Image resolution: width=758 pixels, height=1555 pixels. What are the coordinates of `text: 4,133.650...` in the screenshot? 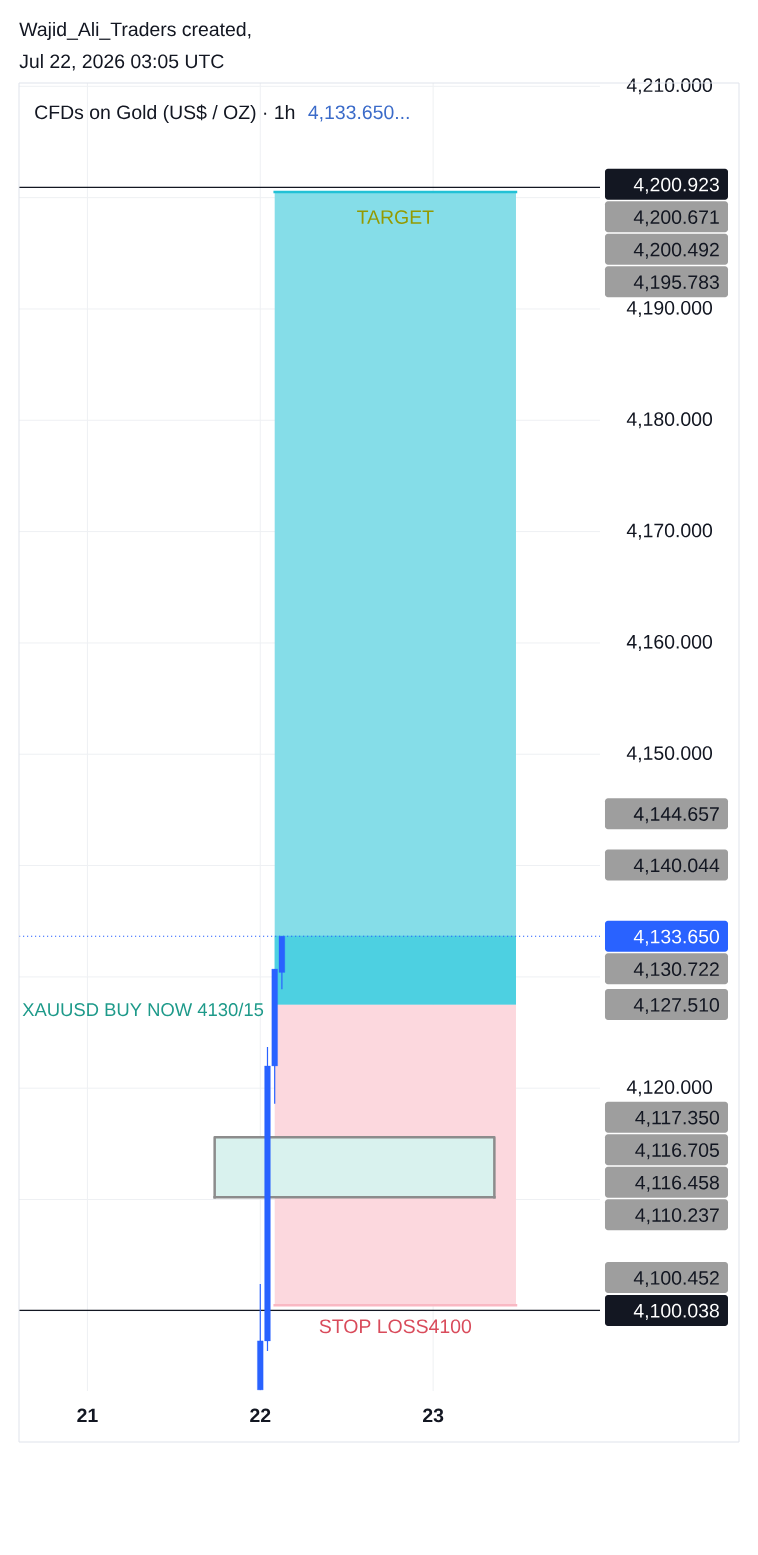 It's located at (358, 113).